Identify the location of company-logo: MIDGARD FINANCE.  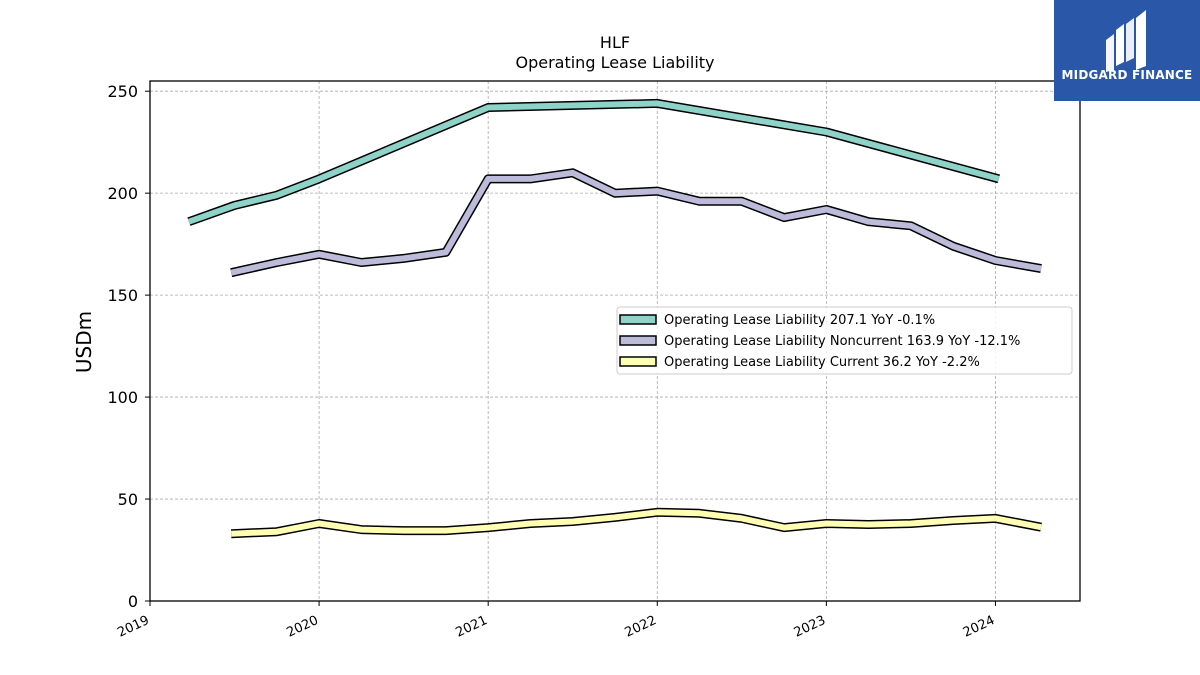
(1127, 50).